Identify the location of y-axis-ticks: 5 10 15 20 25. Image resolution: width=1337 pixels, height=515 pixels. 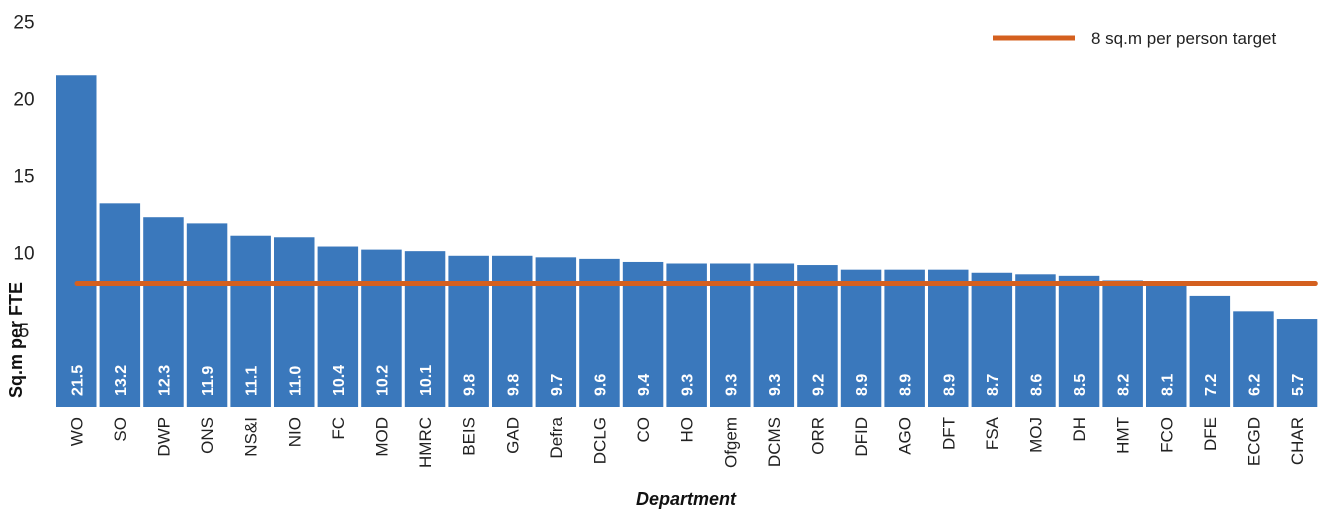
(23, 177).